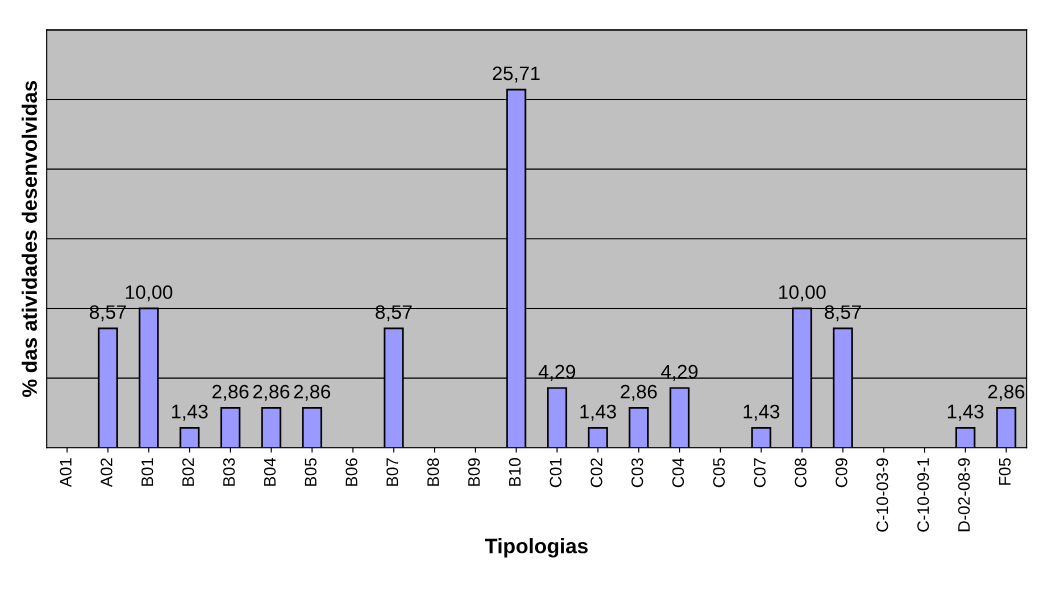  I want to click on x-tick-label: A01, so click(65, 473).